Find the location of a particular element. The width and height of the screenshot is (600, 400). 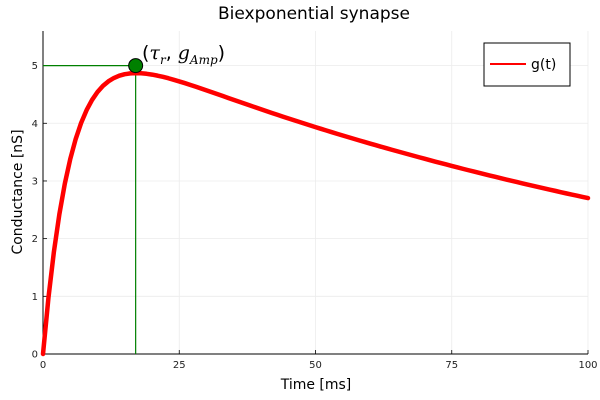

x-tick-label: 50 is located at coordinates (315, 365).